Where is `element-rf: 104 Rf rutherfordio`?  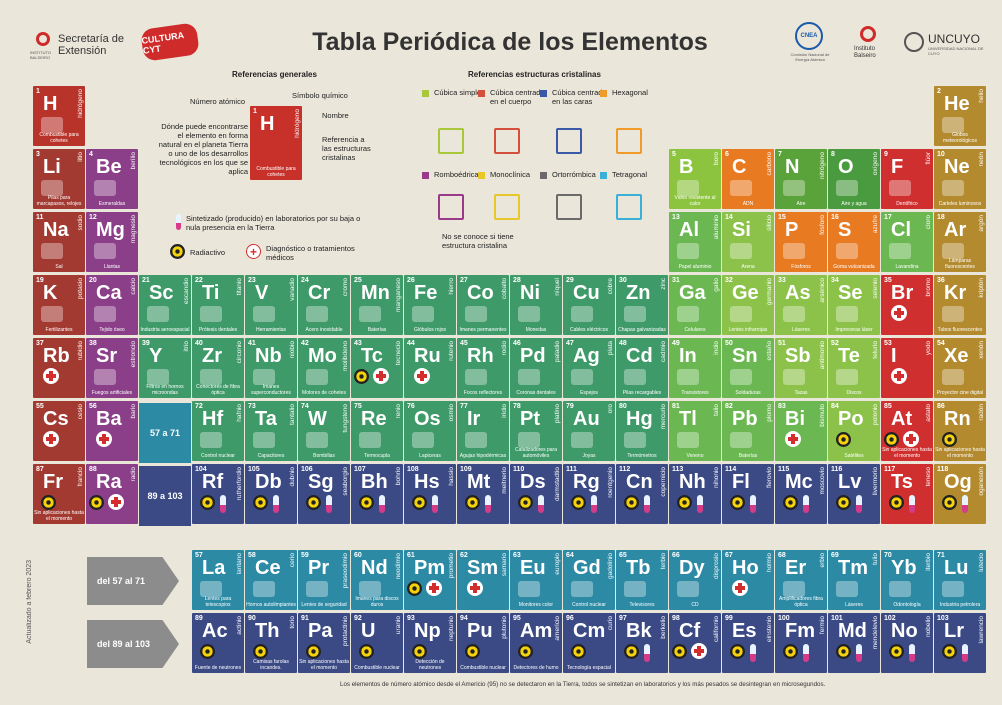
element-rf: 104 Rf rutherfordio is located at coordinates (218, 494).